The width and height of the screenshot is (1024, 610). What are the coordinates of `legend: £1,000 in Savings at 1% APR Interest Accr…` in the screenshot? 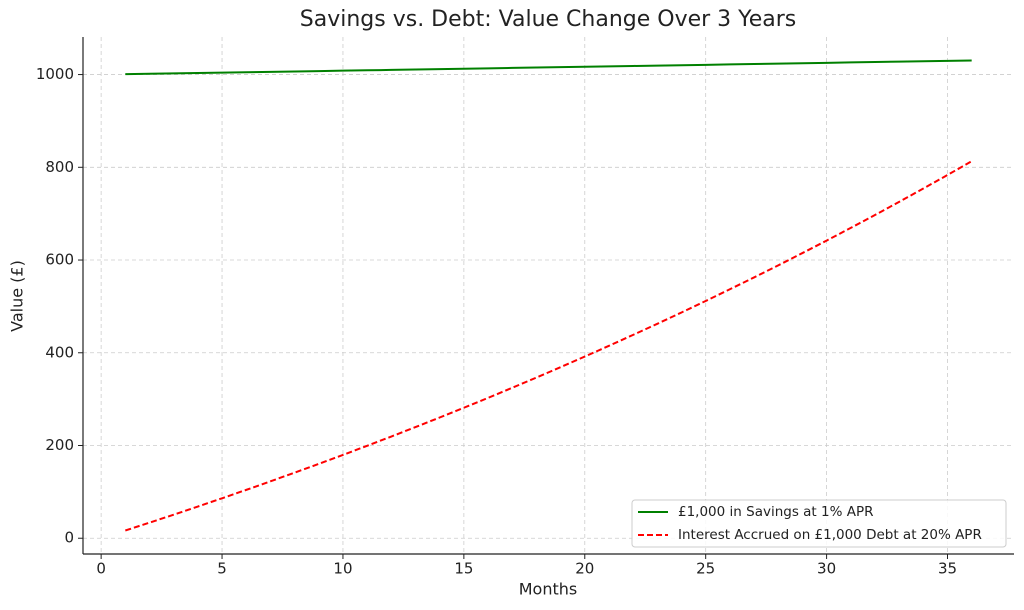 It's located at (819, 523).